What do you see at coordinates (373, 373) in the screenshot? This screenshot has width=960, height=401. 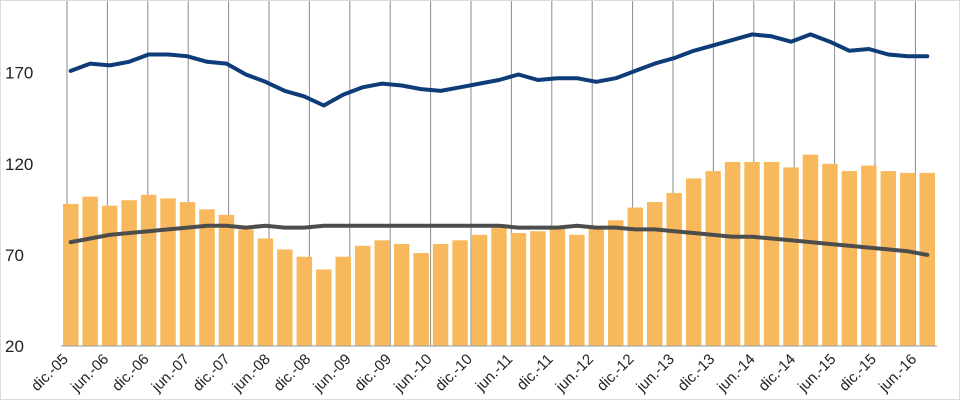 I see `x-tick-label: dic.-09` at bounding box center [373, 373].